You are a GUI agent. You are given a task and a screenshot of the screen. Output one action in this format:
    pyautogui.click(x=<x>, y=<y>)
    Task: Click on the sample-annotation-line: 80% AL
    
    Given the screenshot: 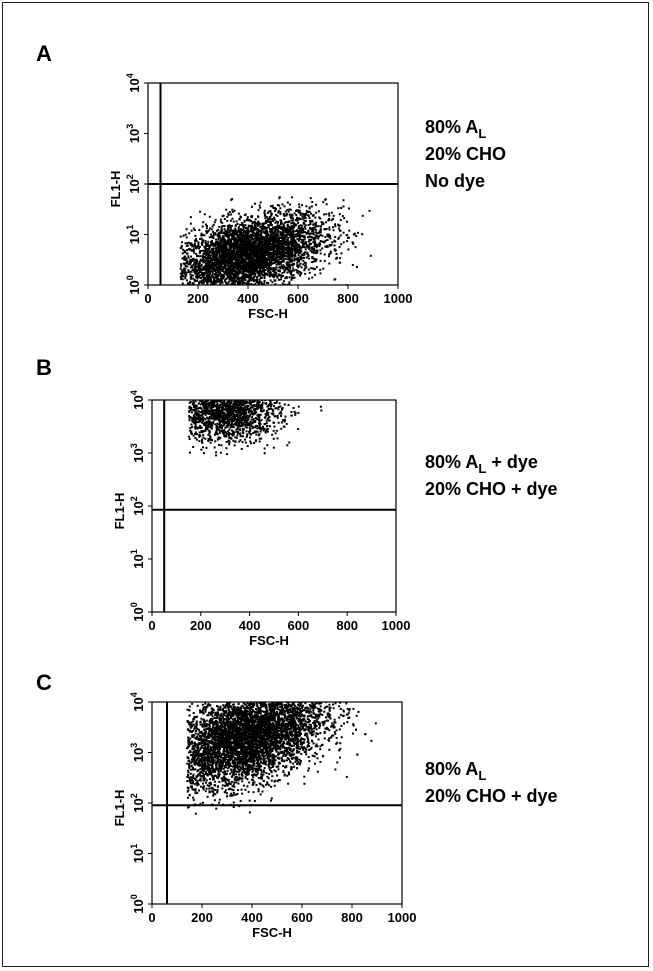 What is the action you would take?
    pyautogui.click(x=455, y=129)
    